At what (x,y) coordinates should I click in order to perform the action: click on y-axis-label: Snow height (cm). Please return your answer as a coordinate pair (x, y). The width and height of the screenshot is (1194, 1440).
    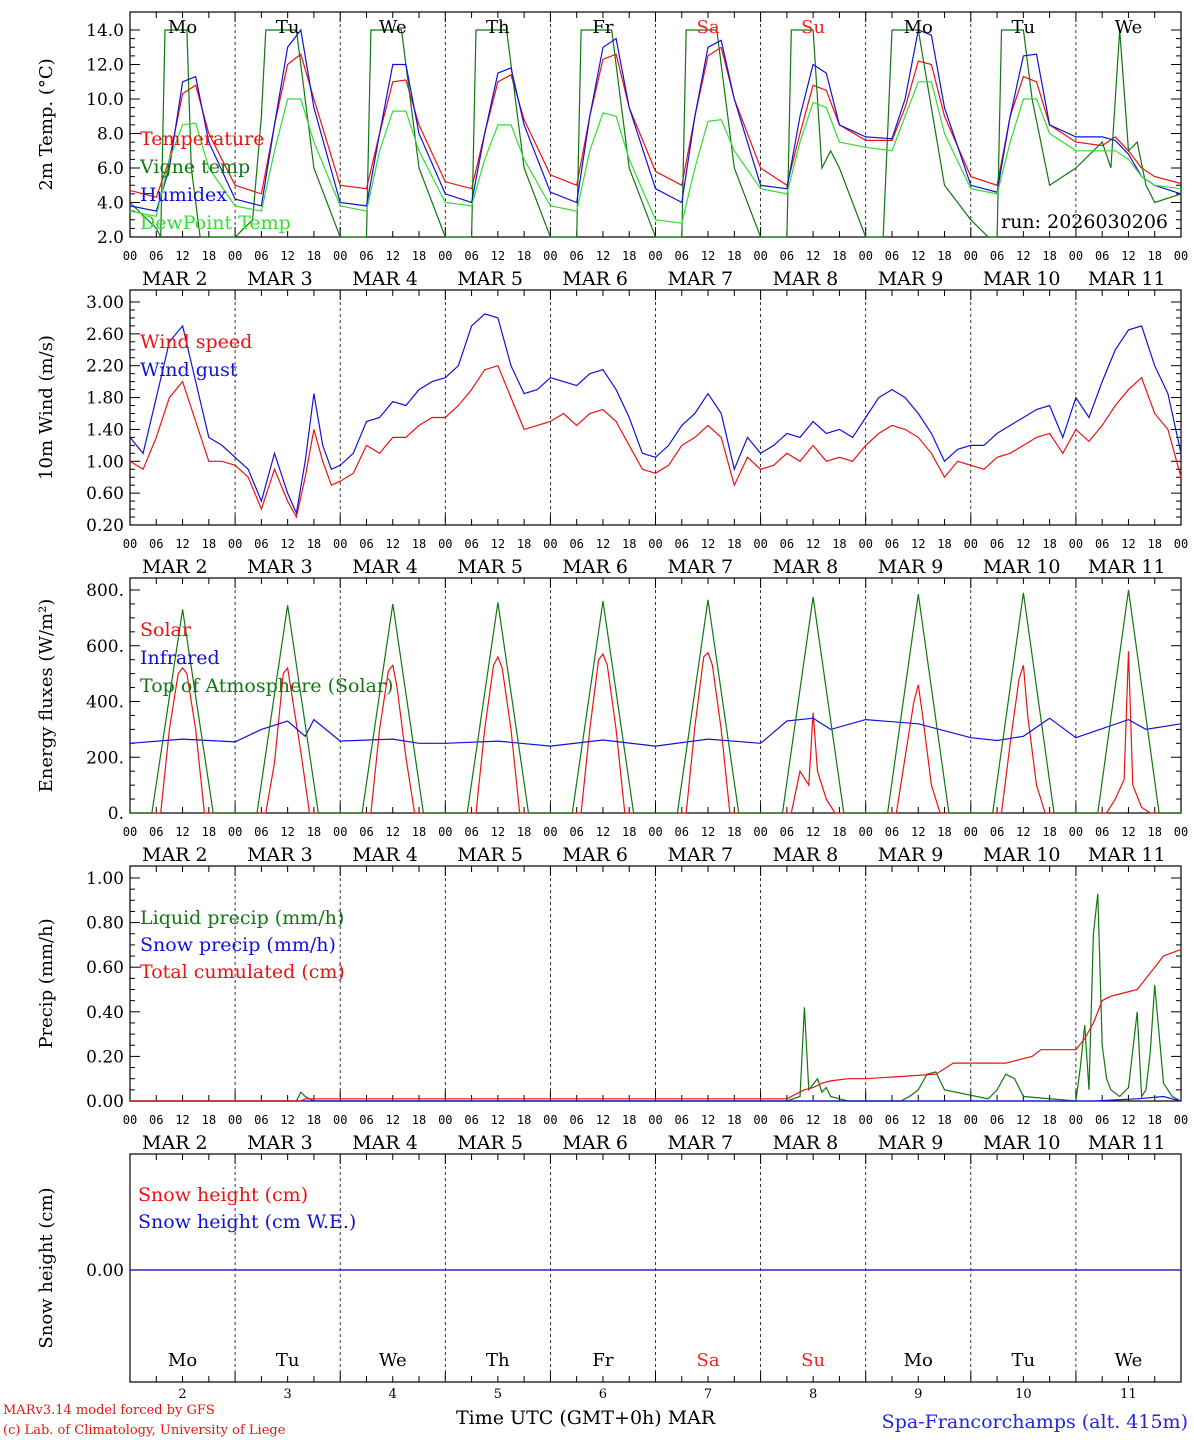
    Looking at the image, I should click on (46, 1267).